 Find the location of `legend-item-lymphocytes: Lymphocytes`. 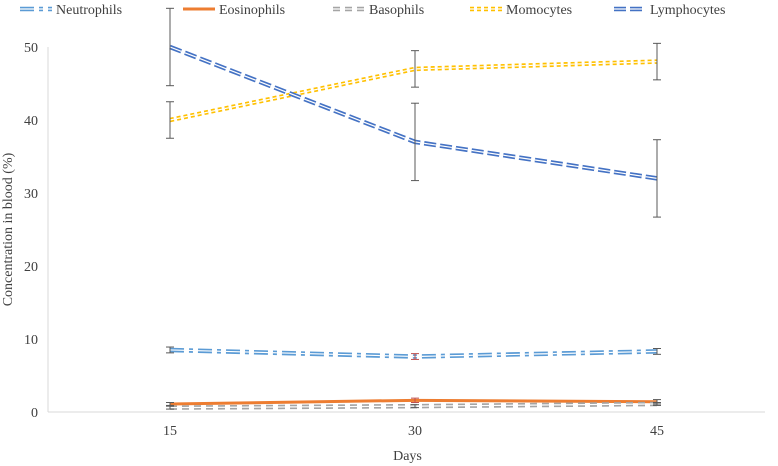

legend-item-lymphocytes: Lymphocytes is located at coordinates (669, 10).